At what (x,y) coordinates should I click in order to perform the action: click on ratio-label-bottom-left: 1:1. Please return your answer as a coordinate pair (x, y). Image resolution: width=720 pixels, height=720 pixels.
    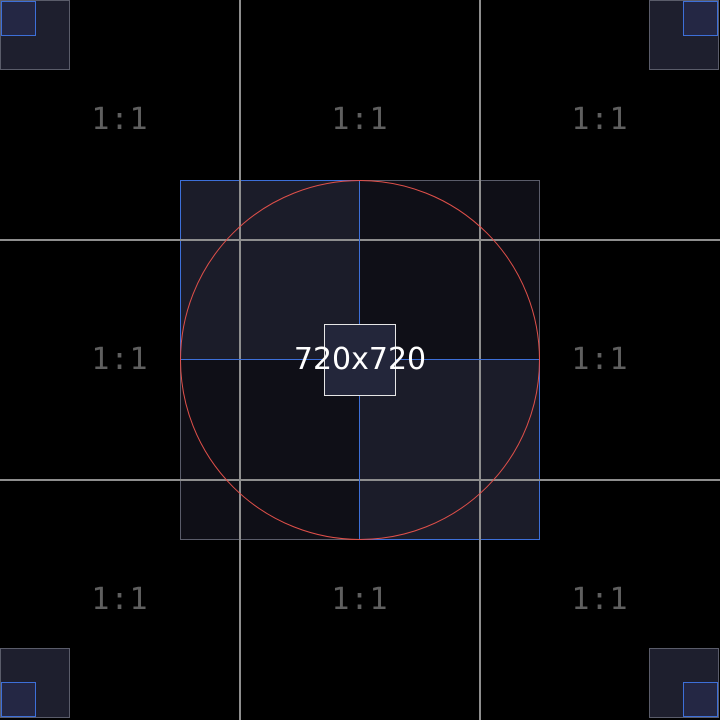
    Looking at the image, I should click on (120, 599).